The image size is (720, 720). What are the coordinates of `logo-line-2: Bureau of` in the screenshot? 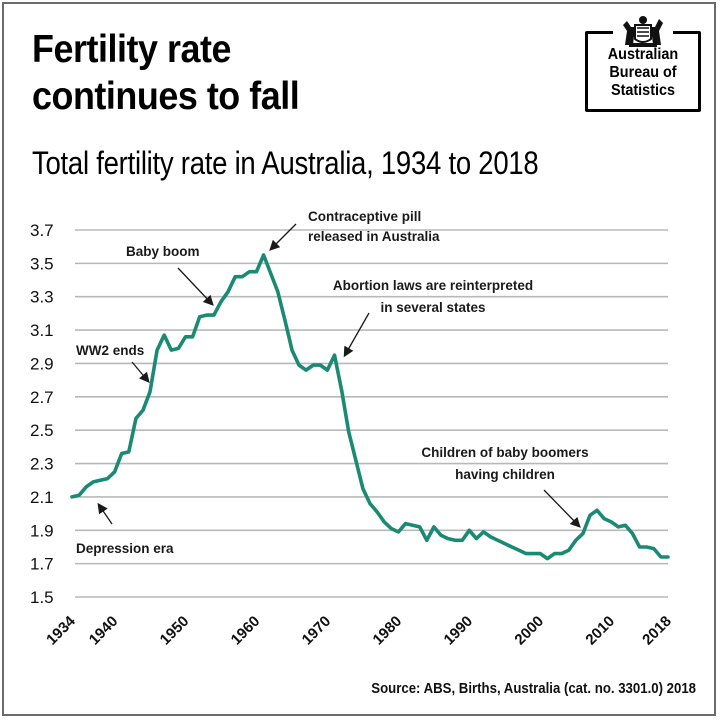 It's located at (643, 72).